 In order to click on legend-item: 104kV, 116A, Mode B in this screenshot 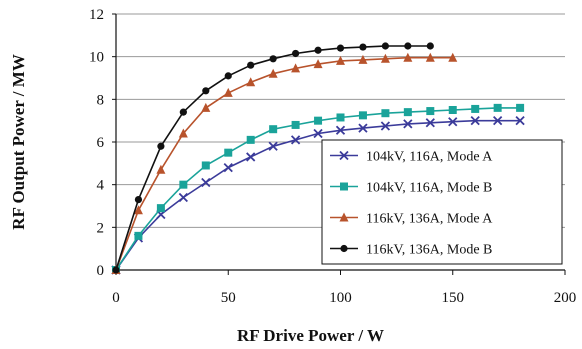, I will do `click(411, 188)`.